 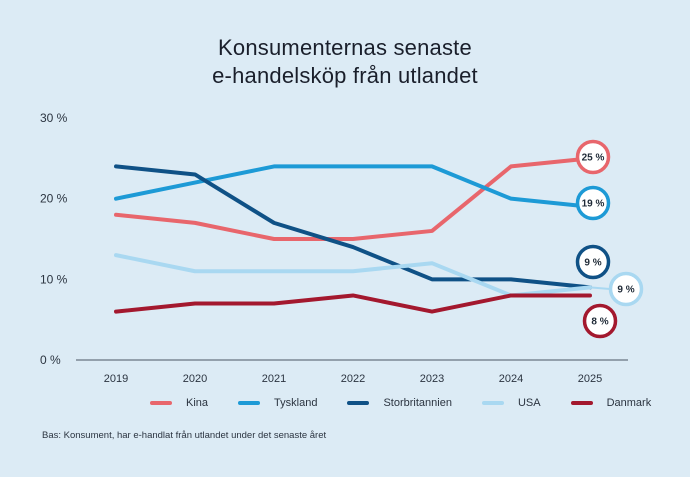 What do you see at coordinates (353, 275) in the screenshot?
I see `series-line-usa` at bounding box center [353, 275].